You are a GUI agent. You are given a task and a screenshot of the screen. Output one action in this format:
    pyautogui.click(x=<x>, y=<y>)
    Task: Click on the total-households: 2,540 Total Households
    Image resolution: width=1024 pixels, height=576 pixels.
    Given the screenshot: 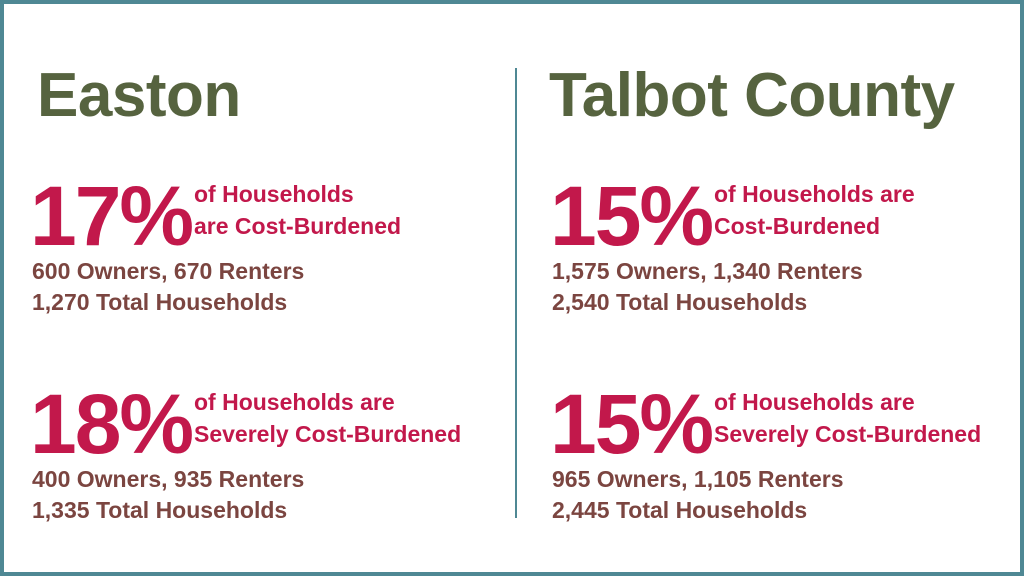 What is the action you would take?
    pyautogui.click(x=680, y=302)
    